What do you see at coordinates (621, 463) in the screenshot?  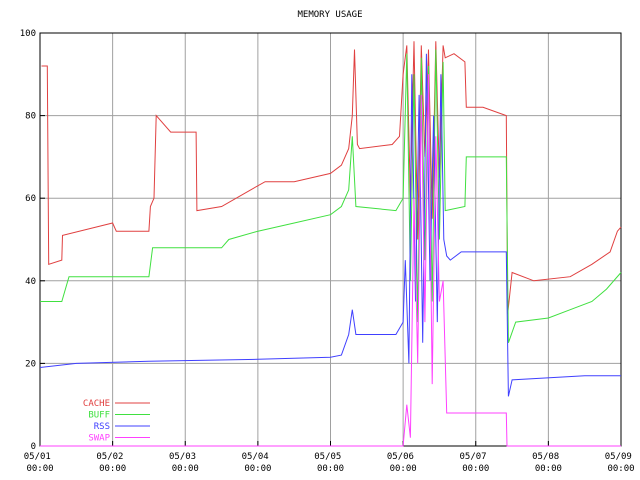 I see `x-tick-label: 05/09 00:00` at bounding box center [621, 463].